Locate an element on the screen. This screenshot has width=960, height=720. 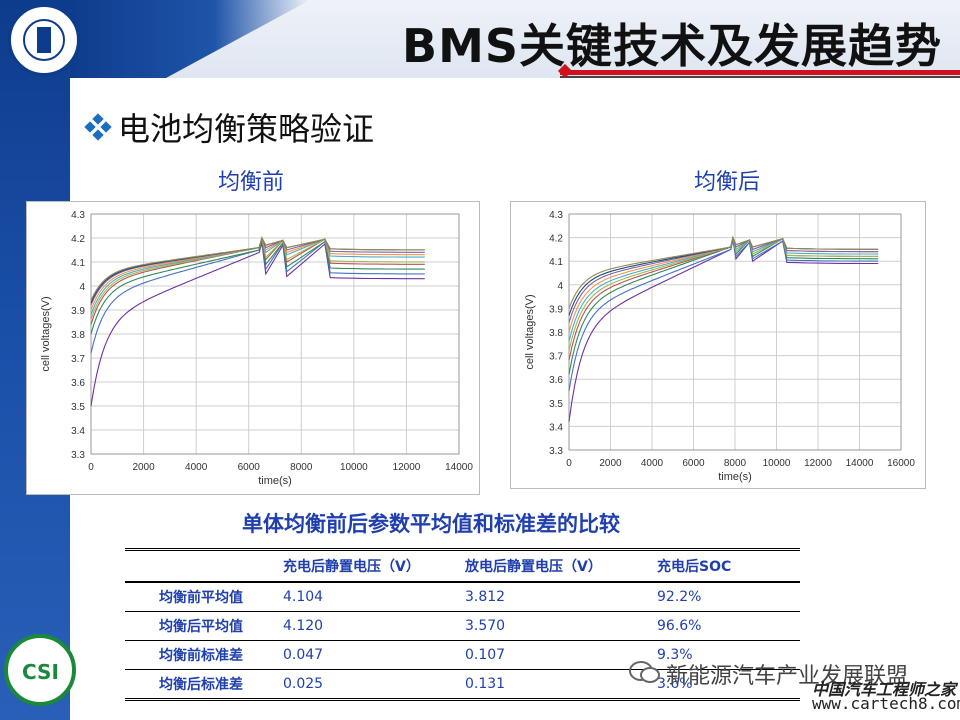
table-header-cell: 充电后SOC is located at coordinates (694, 567).